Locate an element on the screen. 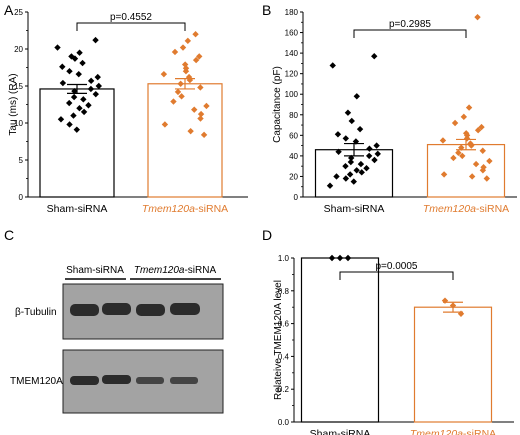 Image resolution: width=520 pixels, height=435 pixels. y-tick-label: 180 is located at coordinates (292, 12).